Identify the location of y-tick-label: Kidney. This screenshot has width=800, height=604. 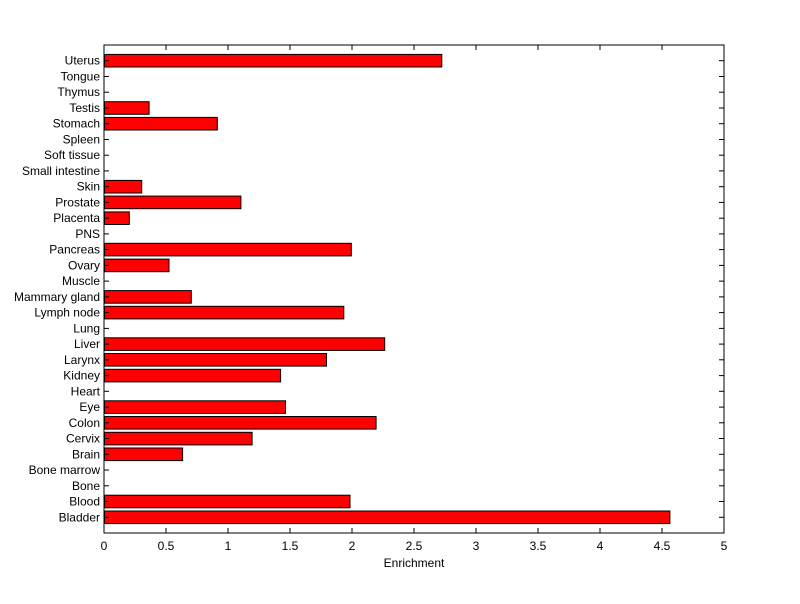
(81, 376).